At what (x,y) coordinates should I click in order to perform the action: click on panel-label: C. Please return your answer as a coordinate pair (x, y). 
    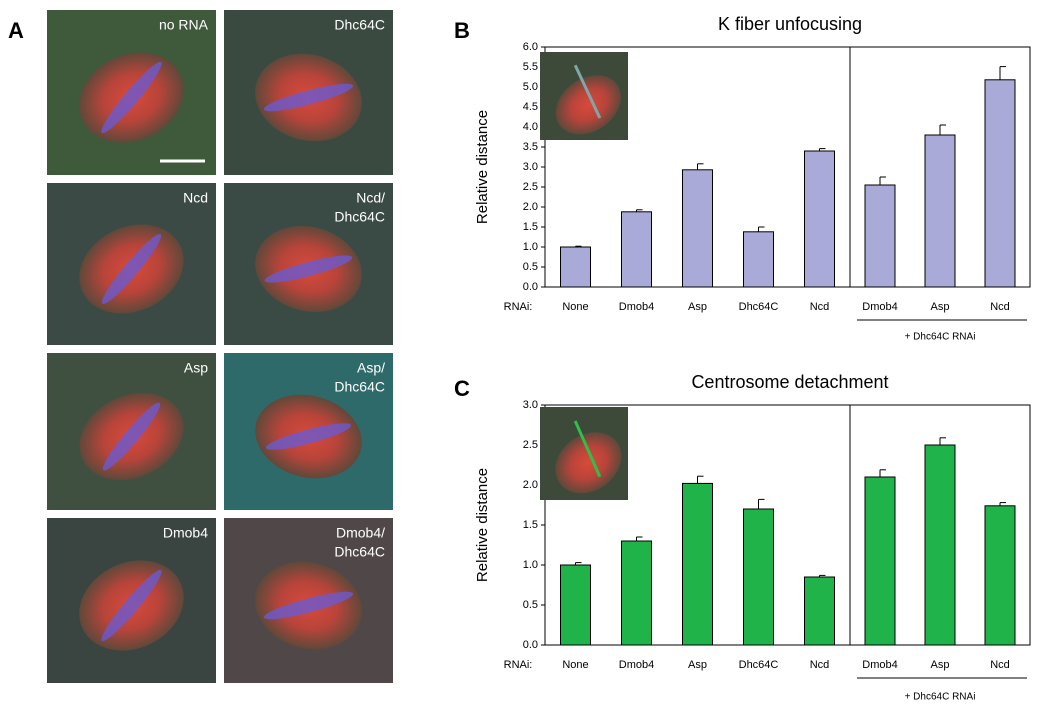
    Looking at the image, I should click on (462, 388).